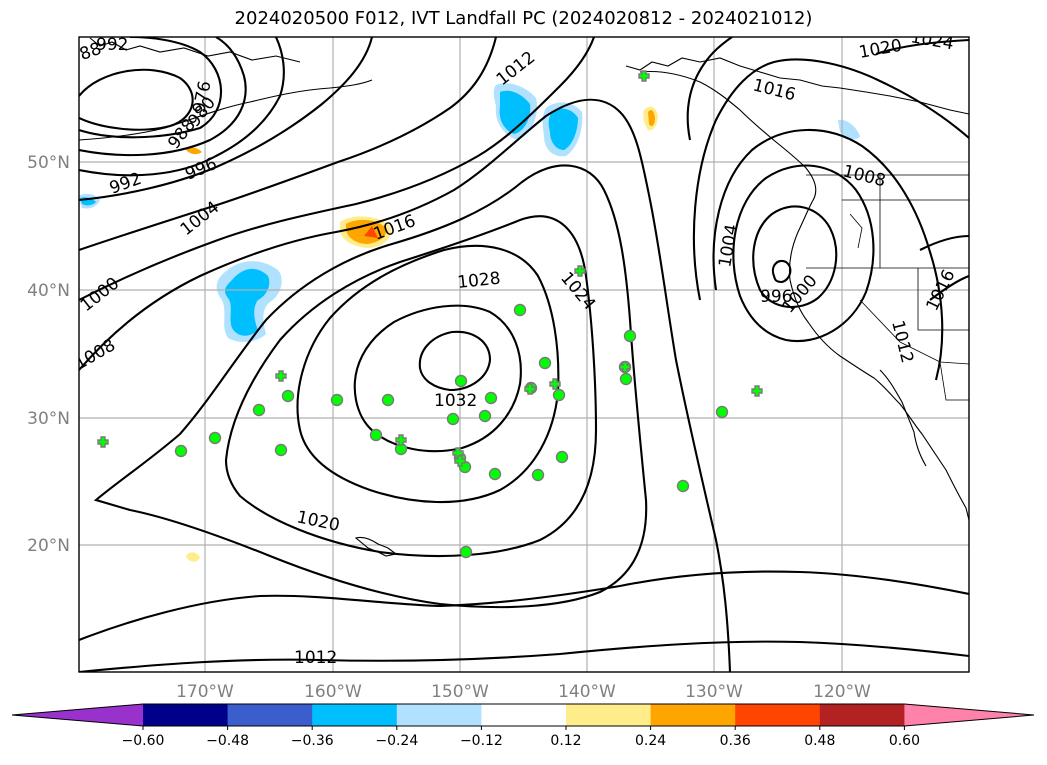  Describe the element at coordinates (312, 741) in the screenshot. I see `colorbar-tick-label: −0.36` at that location.